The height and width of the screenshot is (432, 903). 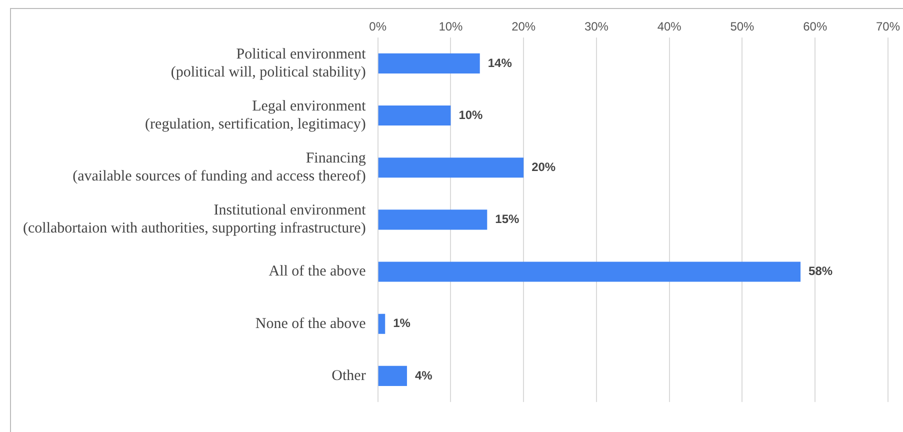 What do you see at coordinates (256, 115) in the screenshot?
I see `y-tick-label: Legal environment (regulation, sertification, legitimacy)` at bounding box center [256, 115].